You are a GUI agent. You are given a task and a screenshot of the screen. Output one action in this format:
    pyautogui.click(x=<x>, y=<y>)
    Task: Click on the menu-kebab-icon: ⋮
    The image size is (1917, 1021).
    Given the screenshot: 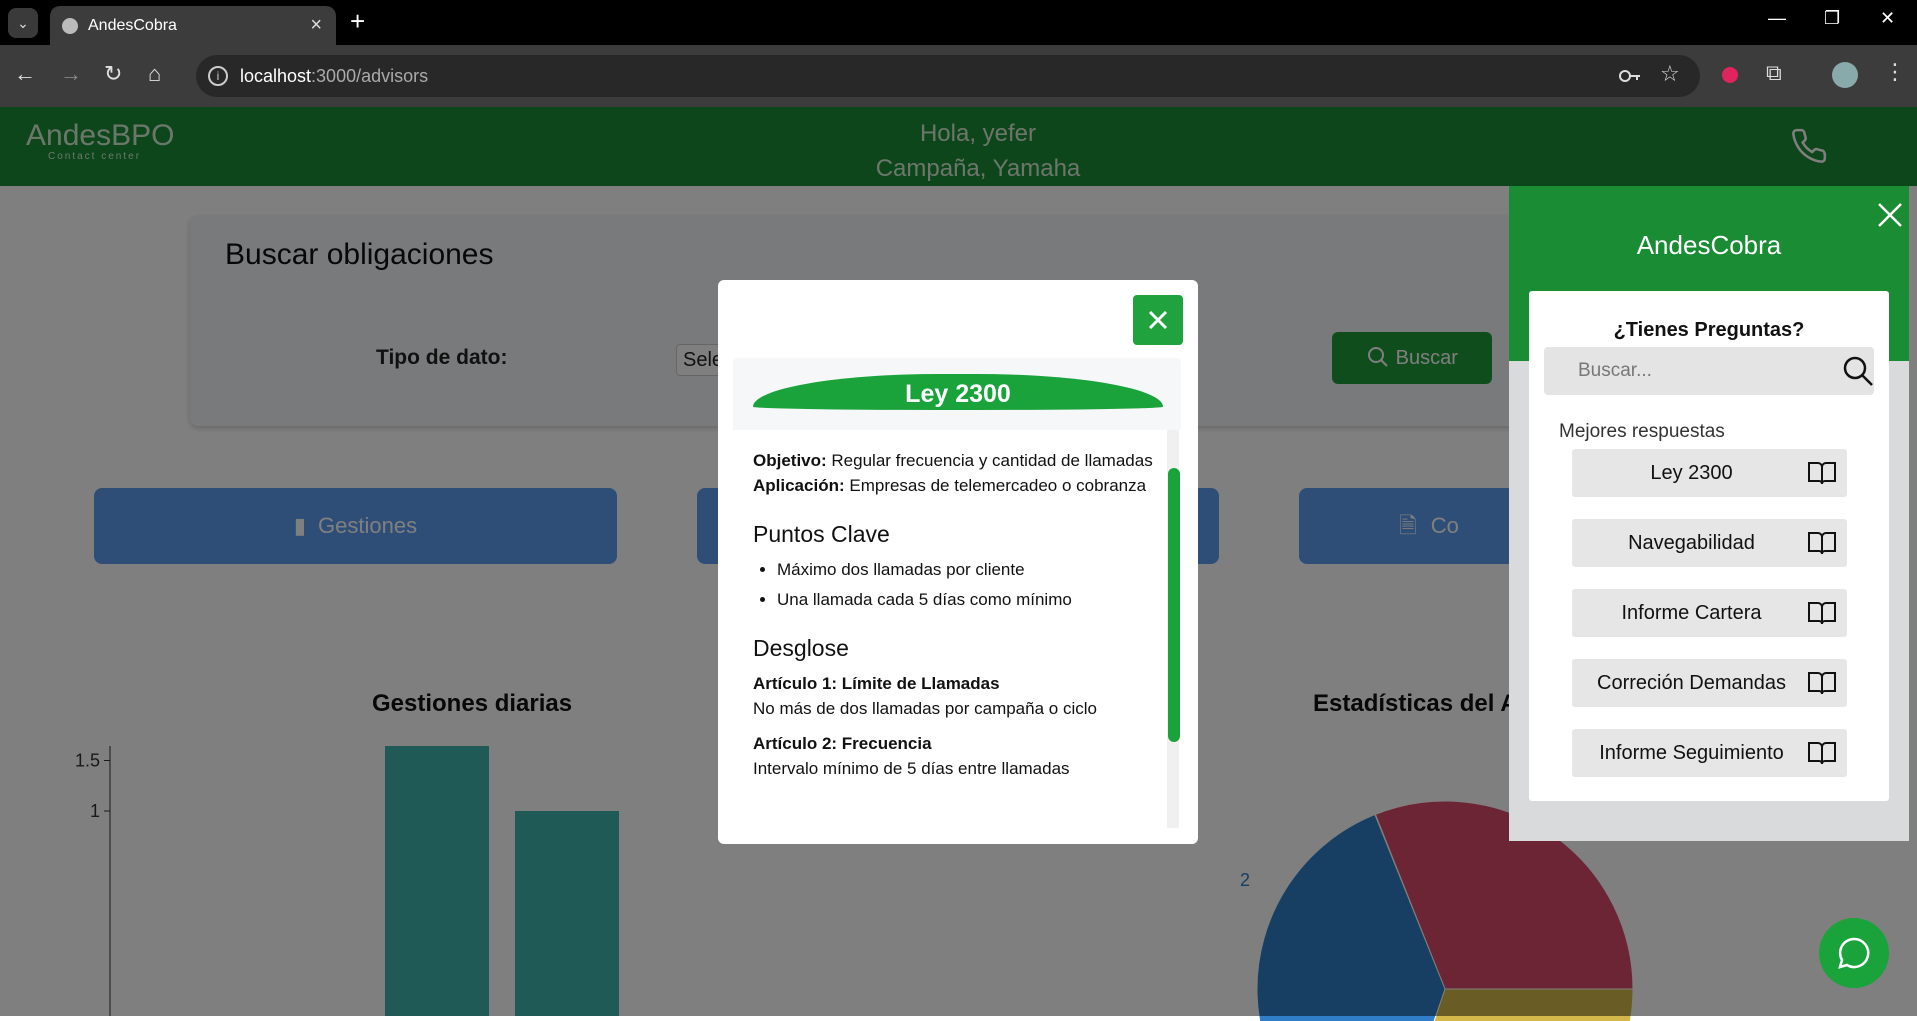 What is the action you would take?
    pyautogui.click(x=1895, y=71)
    